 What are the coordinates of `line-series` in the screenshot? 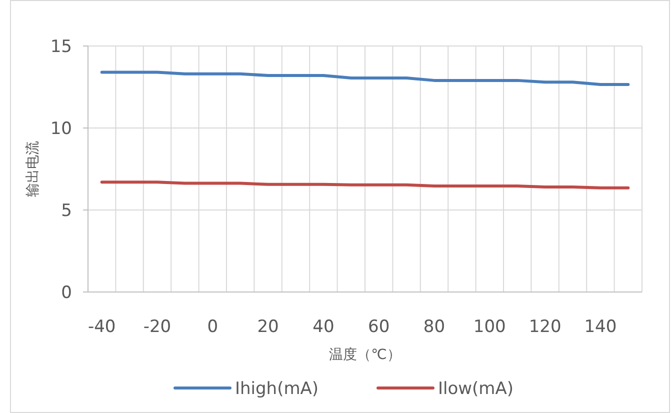 It's located at (365, 78).